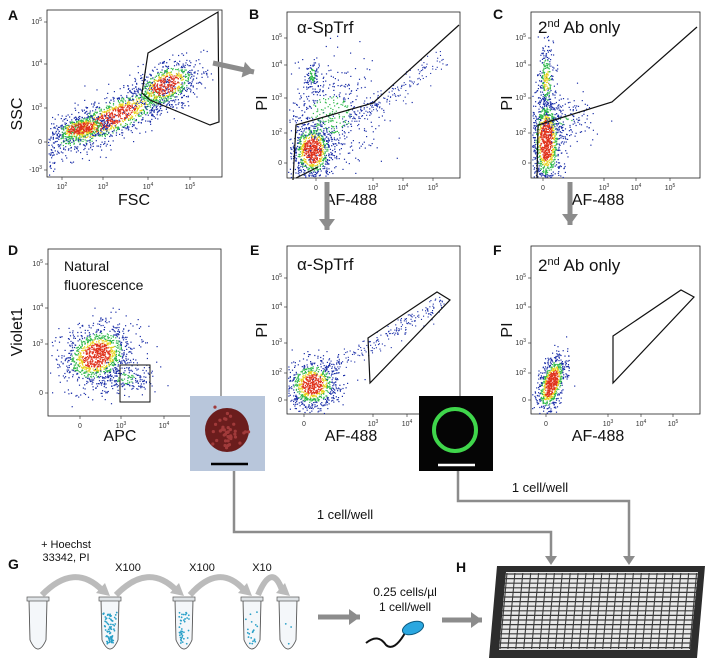  I want to click on panel-title-line2: fluorescence, so click(104, 285).